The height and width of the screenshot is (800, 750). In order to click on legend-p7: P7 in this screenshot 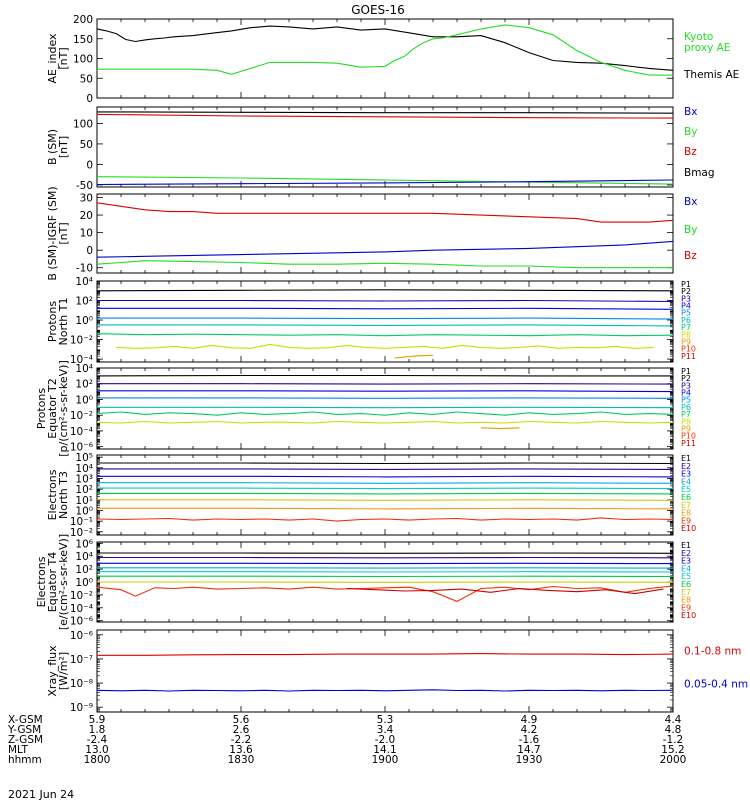, I will do `click(686, 414)`.